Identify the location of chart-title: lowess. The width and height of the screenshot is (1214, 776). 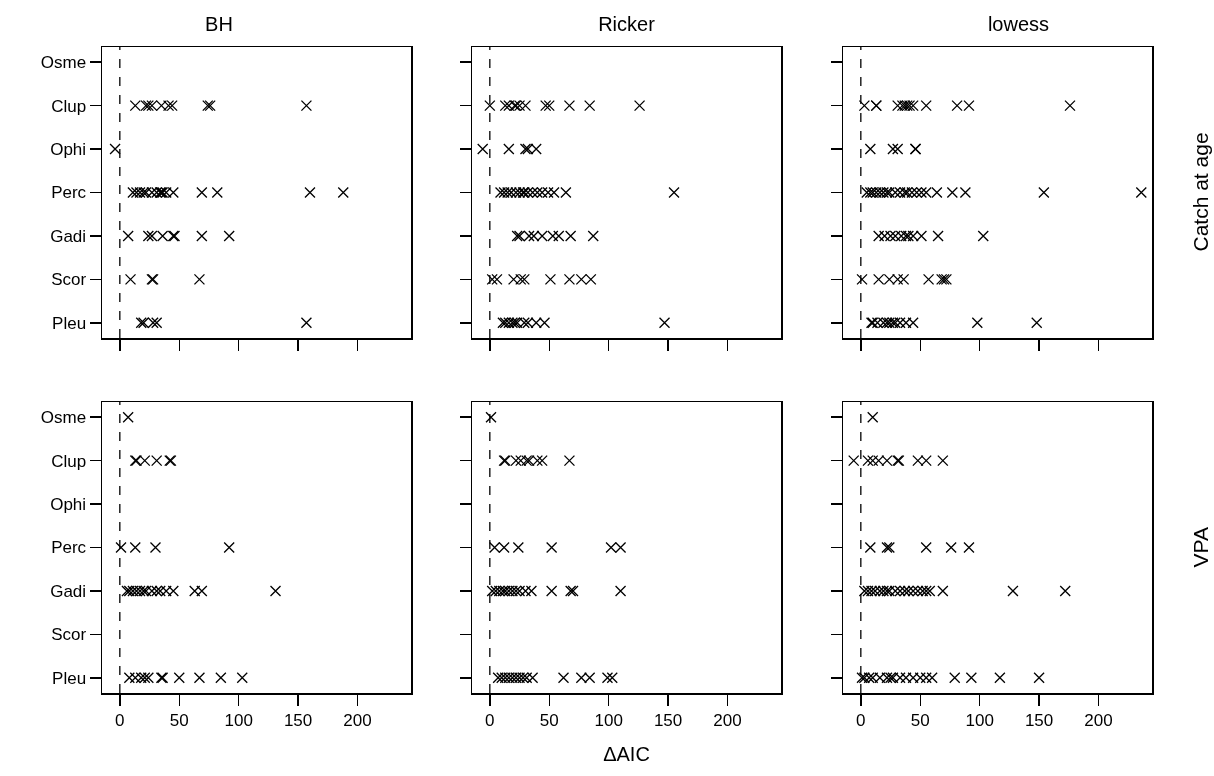
(1018, 24).